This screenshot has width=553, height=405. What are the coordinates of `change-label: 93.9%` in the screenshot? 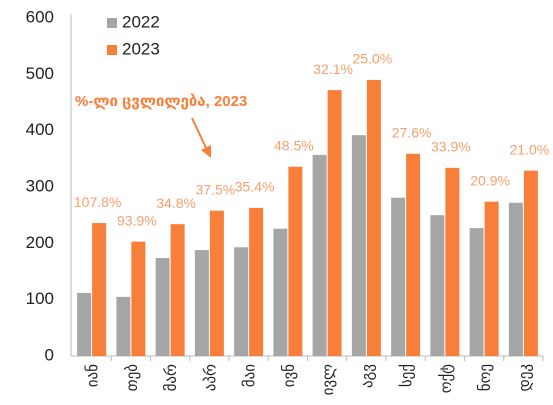 It's located at (137, 220).